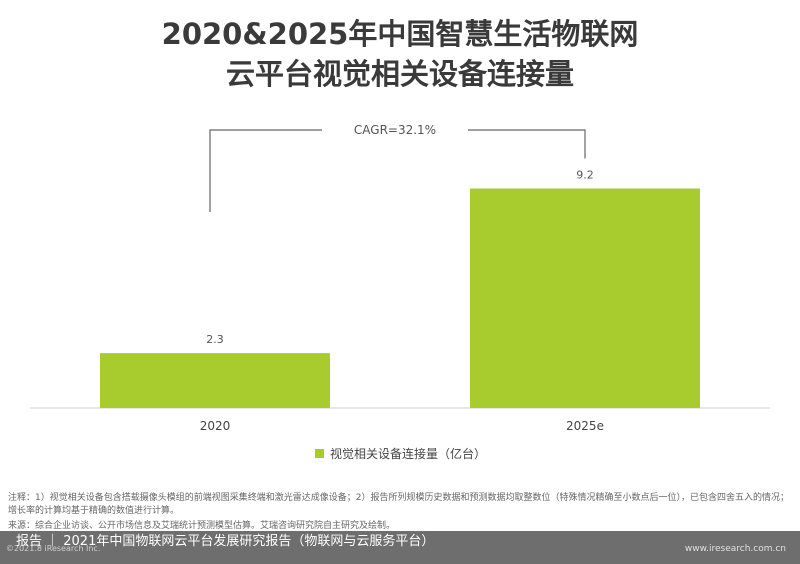 Image resolution: width=800 pixels, height=564 pixels. What do you see at coordinates (585, 426) in the screenshot?
I see `x-tick-label: 2025e` at bounding box center [585, 426].